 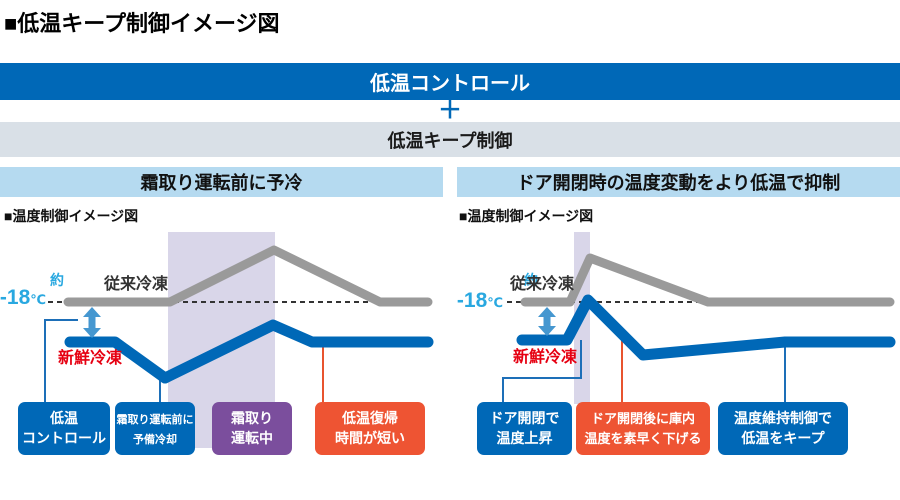 I want to click on section-header-door: ドア開閉時の温度変動をより低温で抑制, so click(x=678, y=182).